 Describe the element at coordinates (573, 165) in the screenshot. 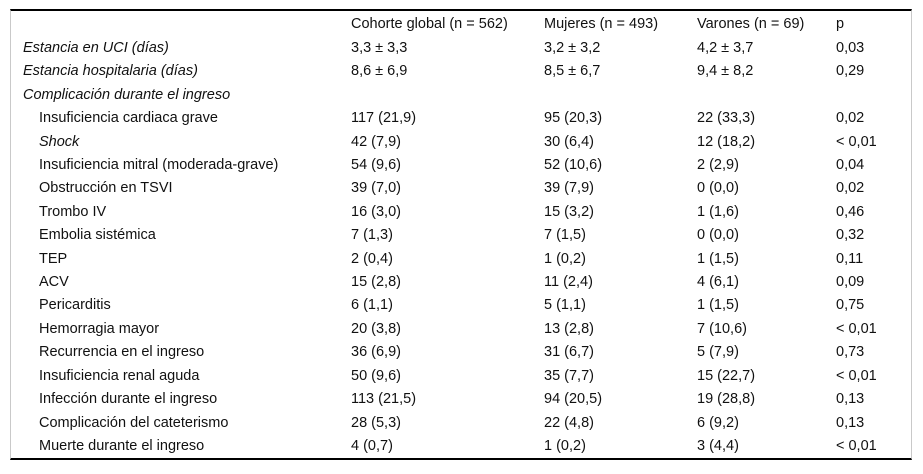

I see `cell-value: 52 (10,6)` at that location.